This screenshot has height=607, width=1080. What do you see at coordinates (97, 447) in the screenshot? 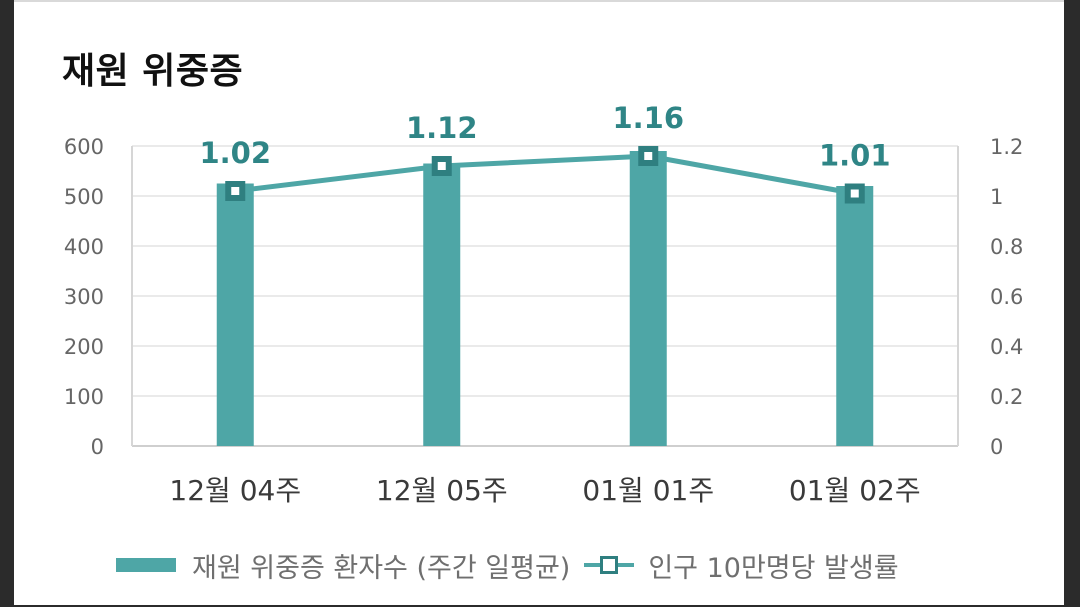
I see `y-left-tick-label: 0` at bounding box center [97, 447].